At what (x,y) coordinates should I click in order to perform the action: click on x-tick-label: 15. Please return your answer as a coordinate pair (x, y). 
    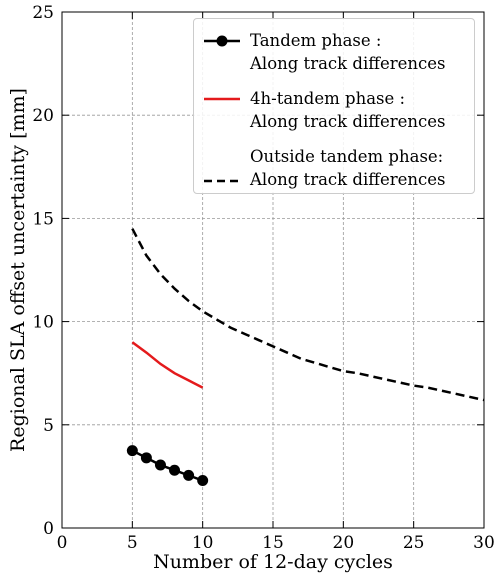
    Looking at the image, I should click on (273, 543).